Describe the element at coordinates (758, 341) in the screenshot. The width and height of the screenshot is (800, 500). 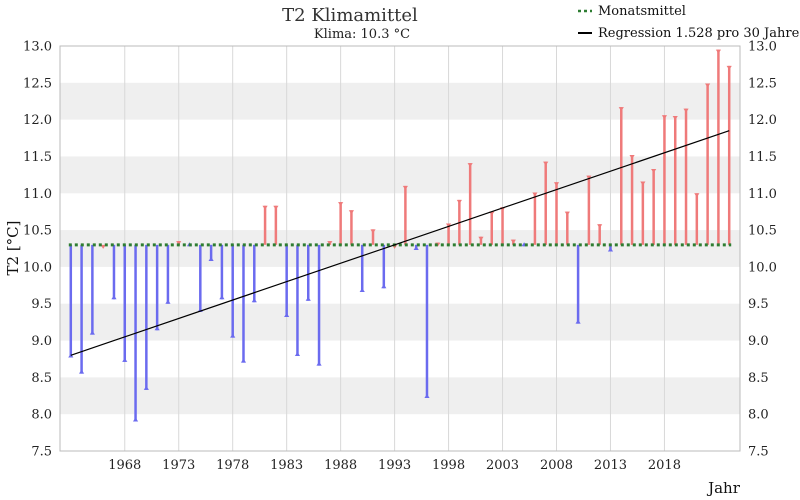
I see `y-tick-label-right: 9.0` at that location.